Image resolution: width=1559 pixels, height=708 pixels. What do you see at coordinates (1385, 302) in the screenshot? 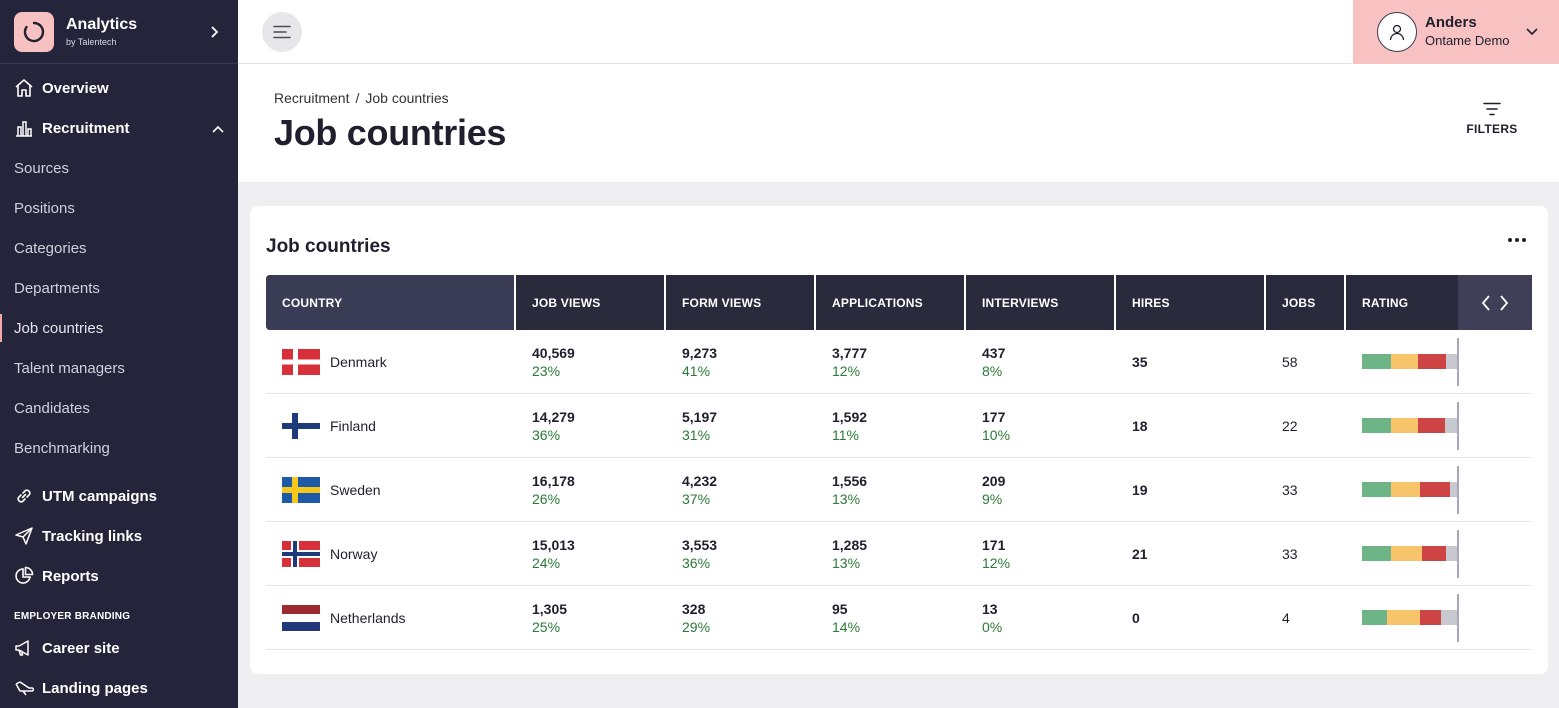
I see `column-header-rating: RATING` at bounding box center [1385, 302].